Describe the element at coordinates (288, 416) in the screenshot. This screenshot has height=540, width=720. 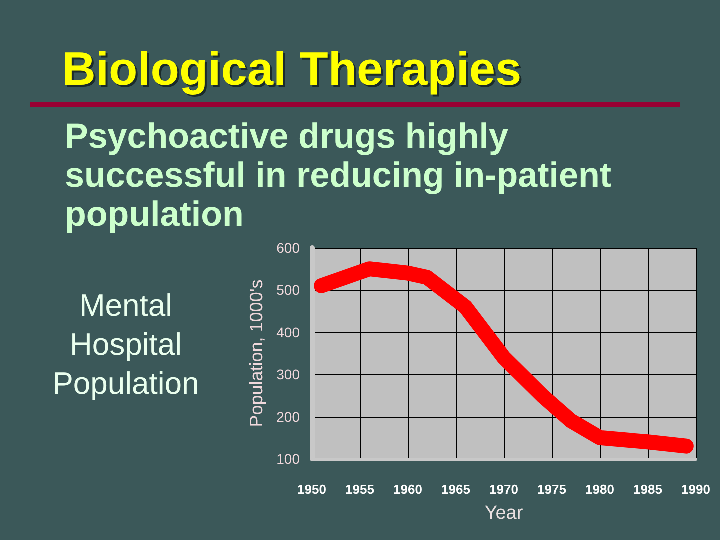
I see `y-tick-label: 200` at that location.